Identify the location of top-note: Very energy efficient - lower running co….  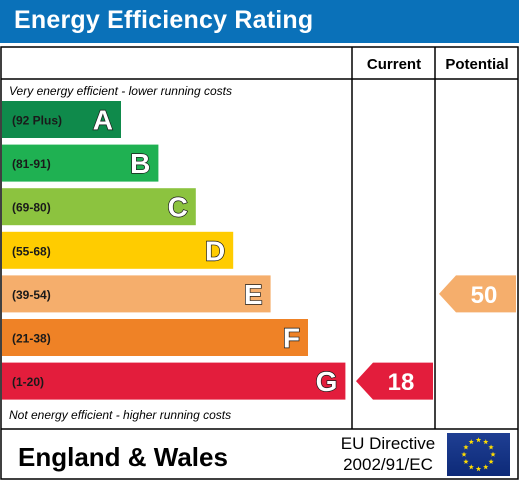
(120, 91).